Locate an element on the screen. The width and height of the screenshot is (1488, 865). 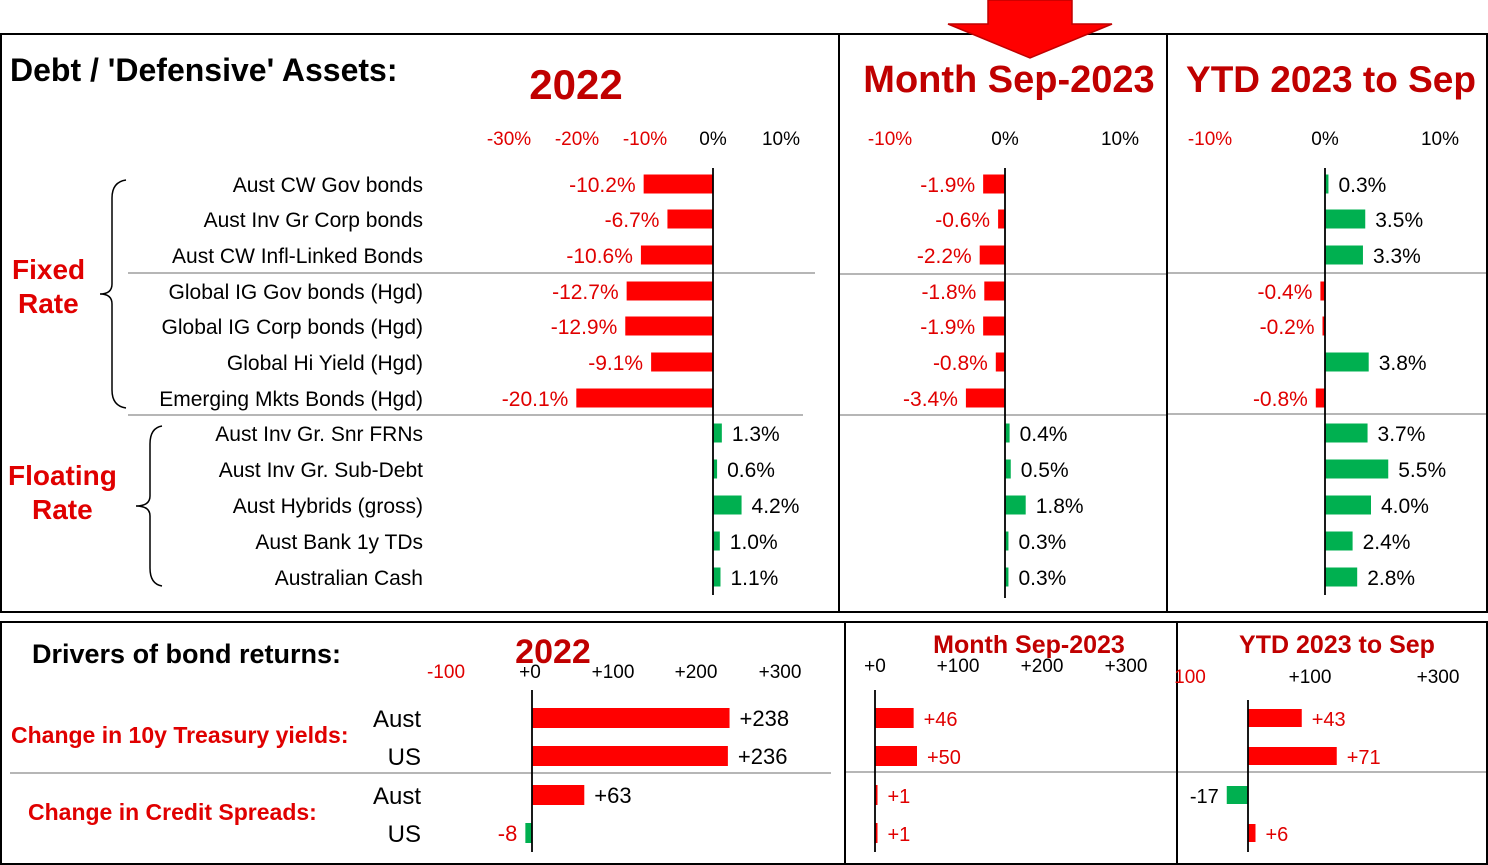
axis-tick-label: -30% is located at coordinates (509, 139).